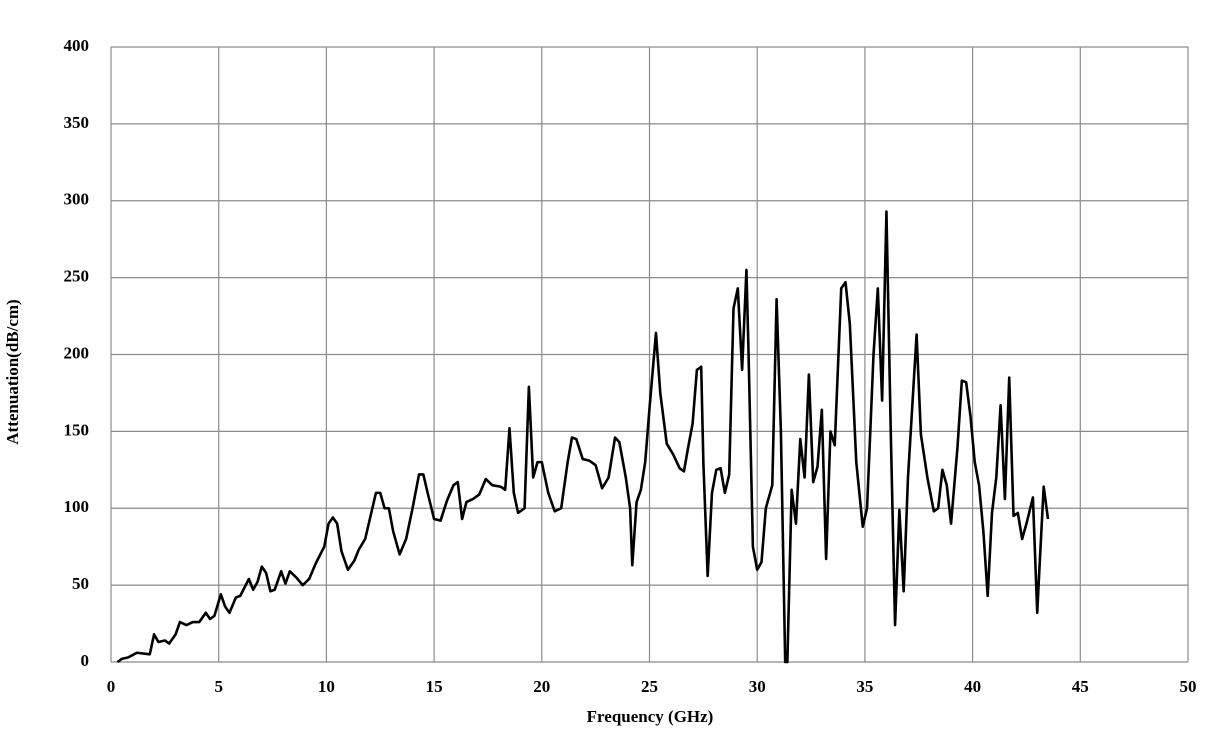 Image resolution: width=1209 pixels, height=740 pixels. What do you see at coordinates (649, 686) in the screenshot?
I see `x-tick-label: 25` at bounding box center [649, 686].